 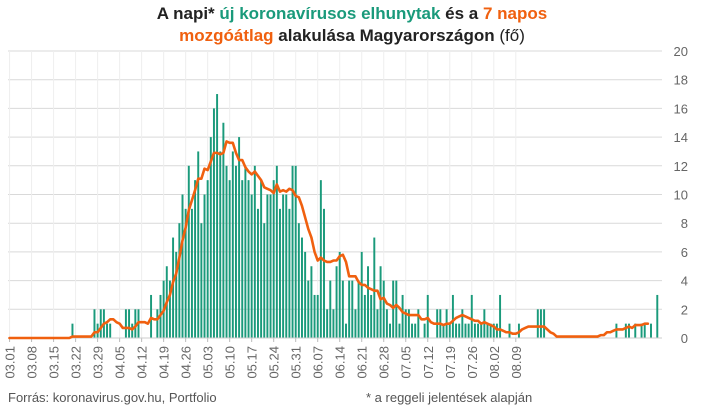 What do you see at coordinates (296, 362) in the screenshot?
I see `x-tick-label: 05.31` at bounding box center [296, 362].